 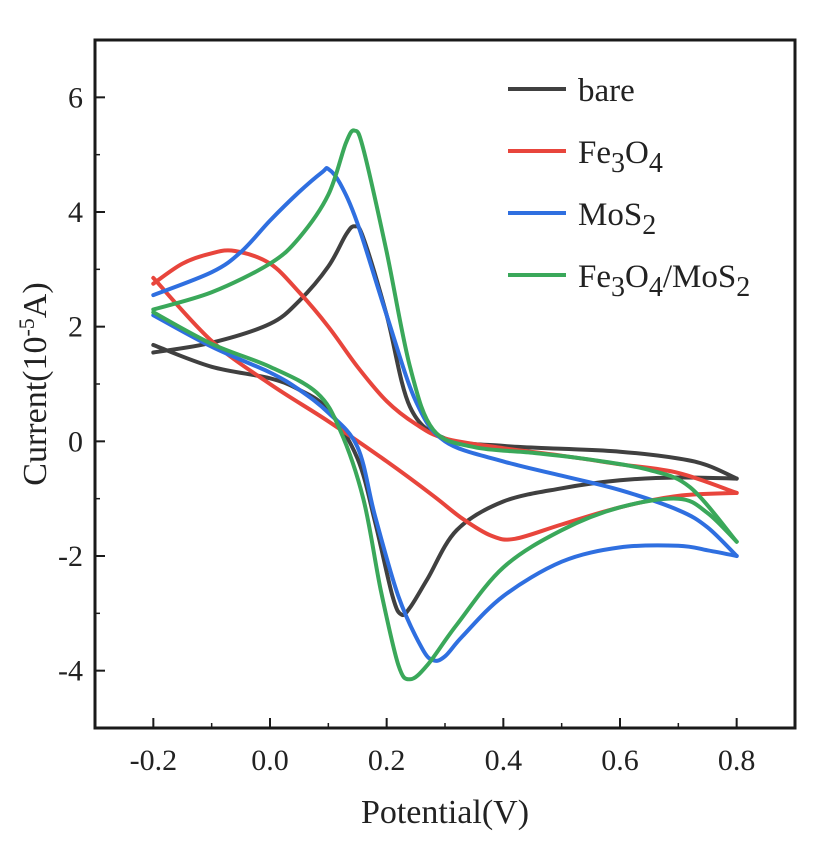 What do you see at coordinates (70, 671) in the screenshot?
I see `y-tick-label: -4` at bounding box center [70, 671].